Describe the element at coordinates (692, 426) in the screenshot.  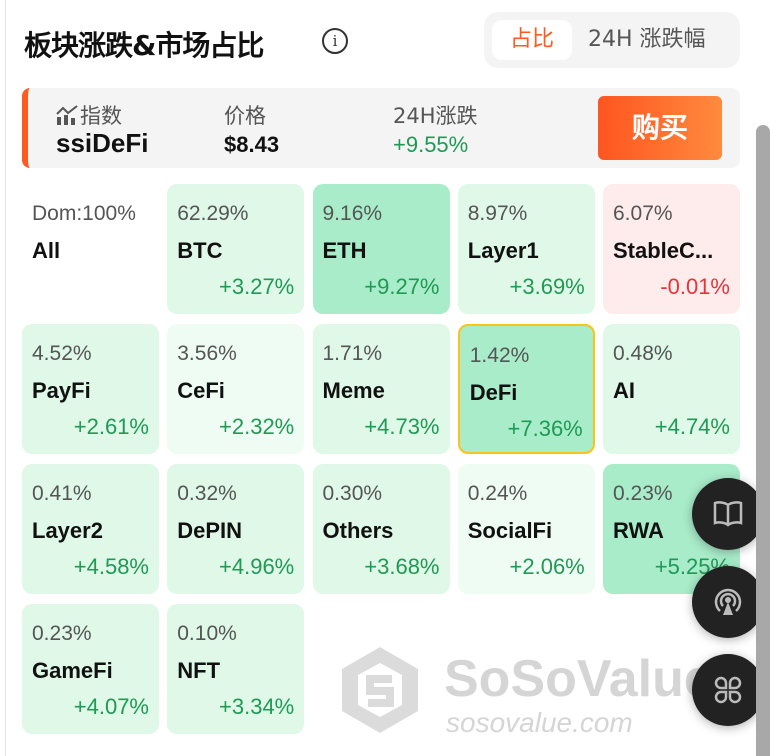
I see `sector-change: +4.74%` at that location.